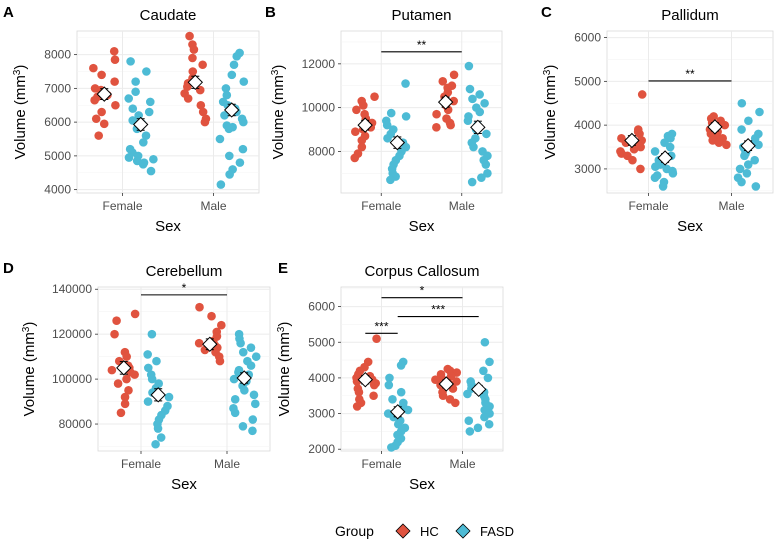 Image resolution: width=777 pixels, height=541 pixels. I want to click on y-tick-label: 120000, so click(72, 334).